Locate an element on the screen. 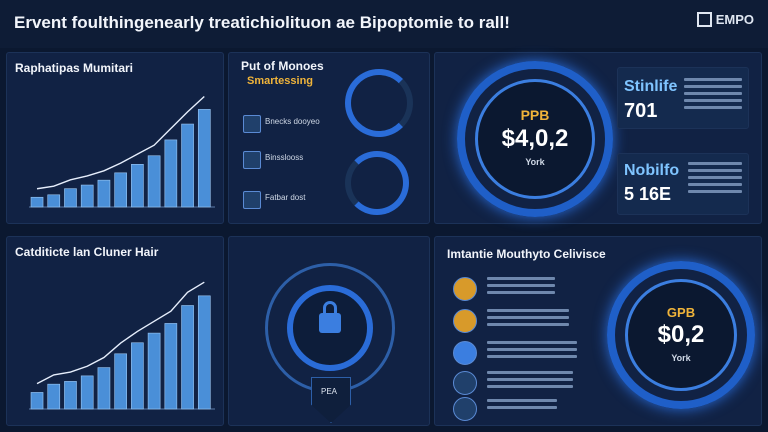 This screenshot has height=432, width=768. item-1-icon is located at coordinates (252, 124).